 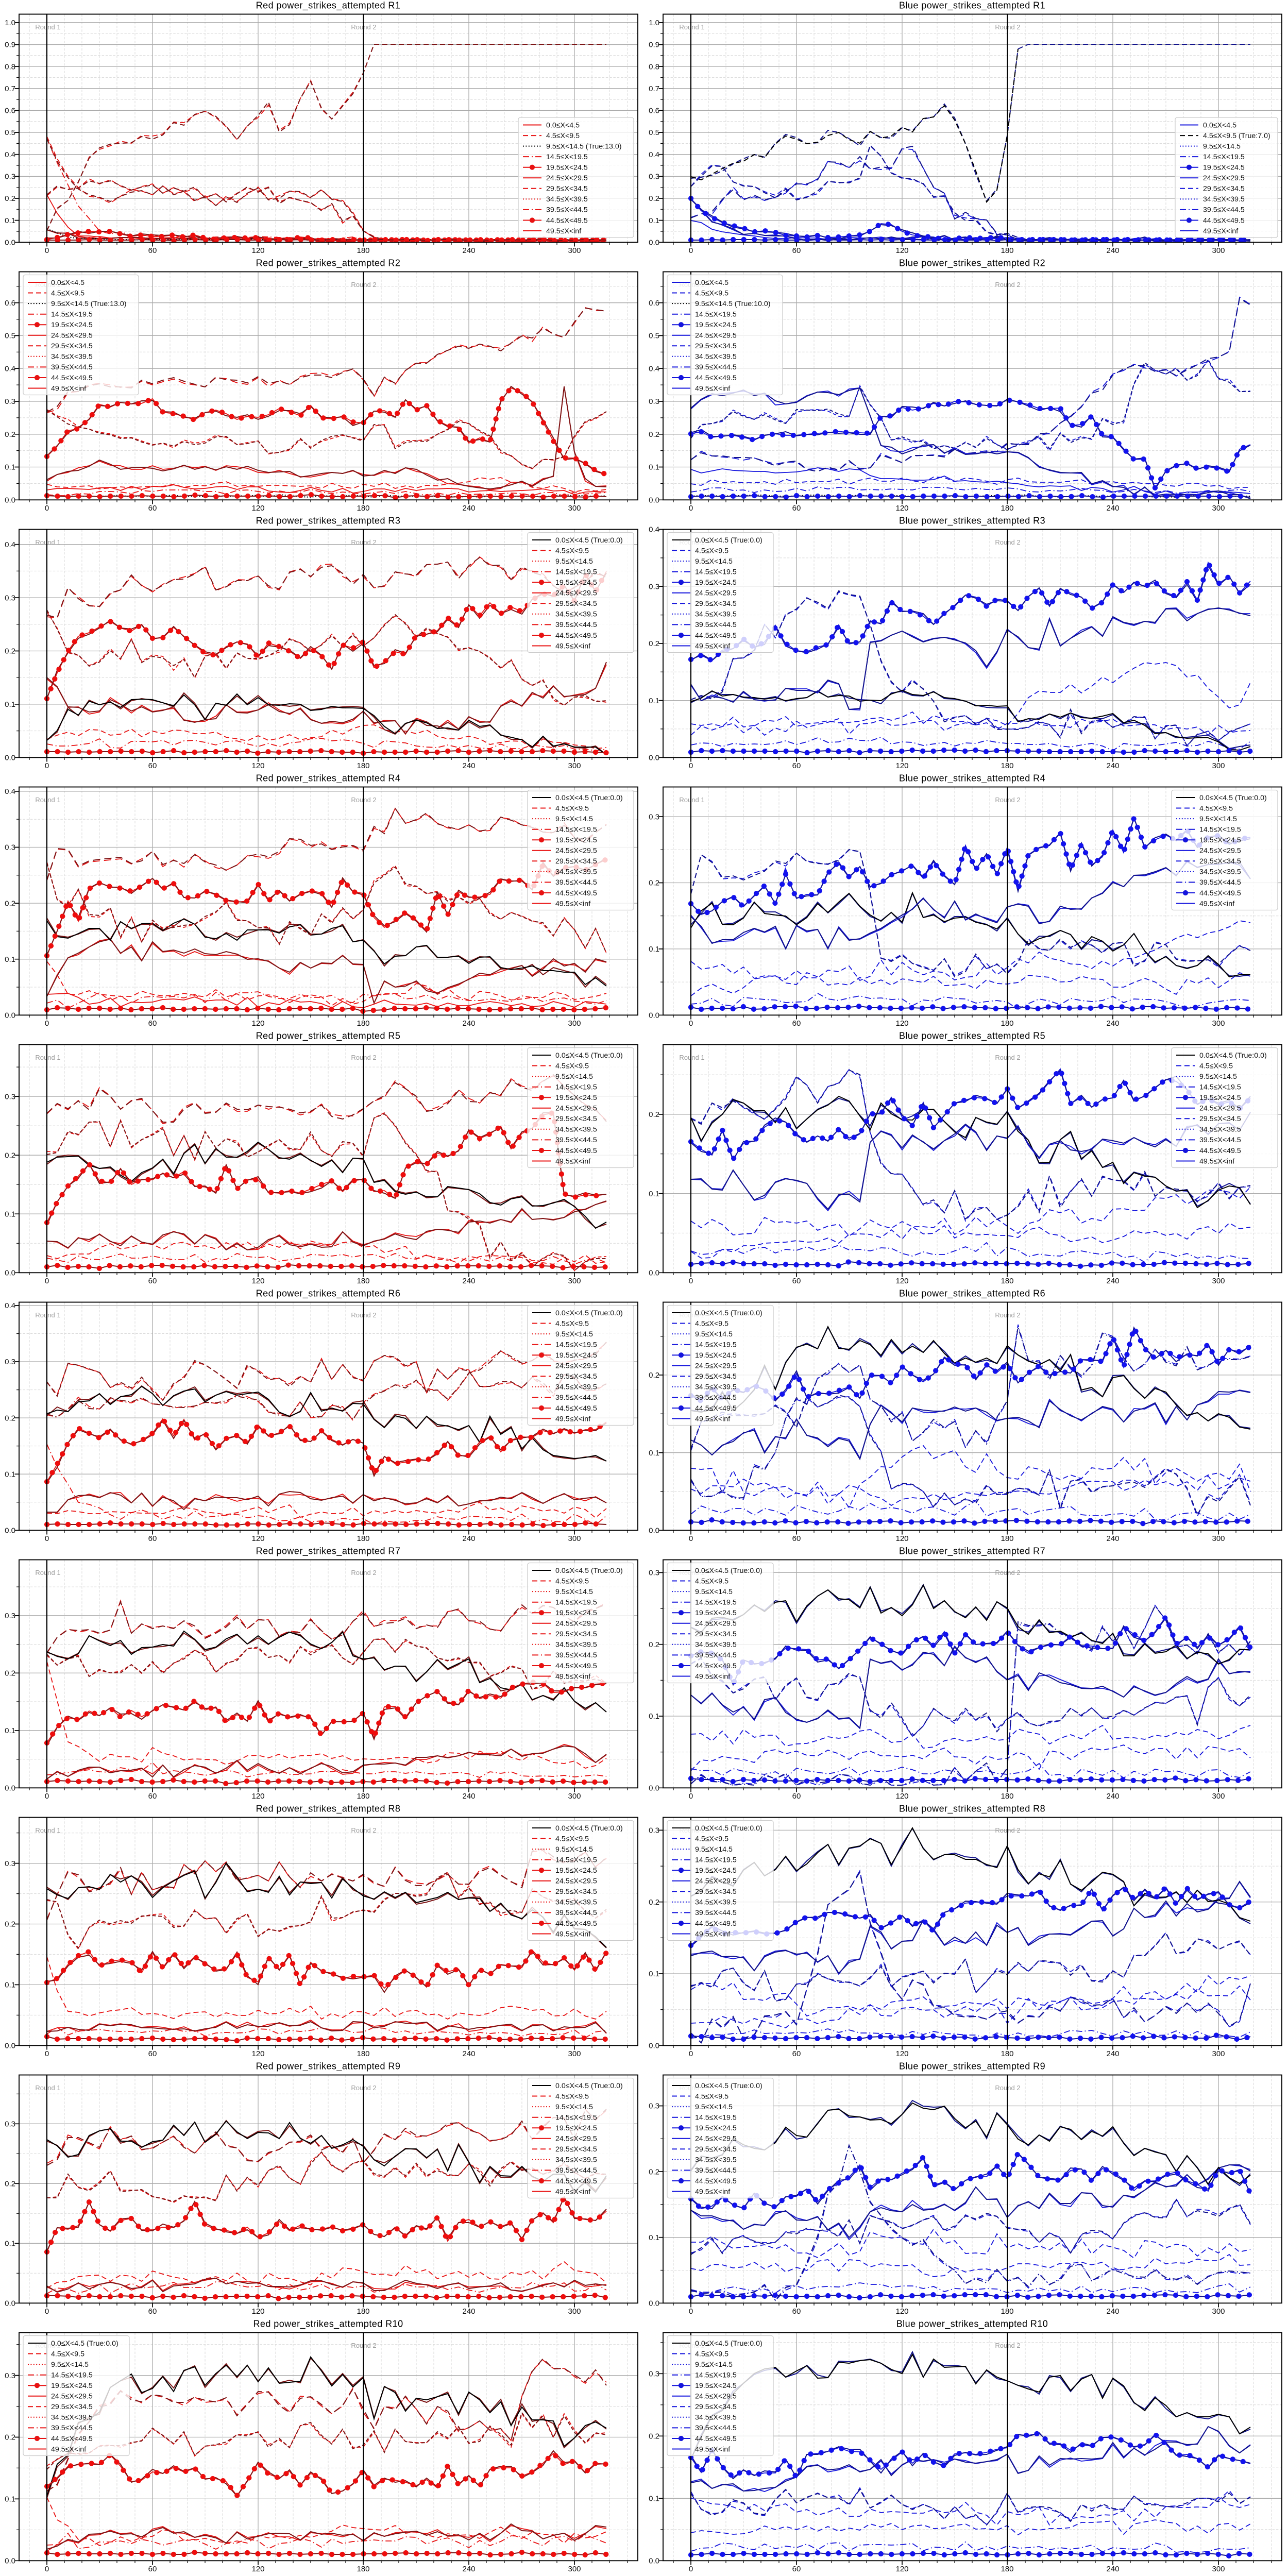 I want to click on svg-text: 14.5≤X<19.5, so click(x=567, y=157).